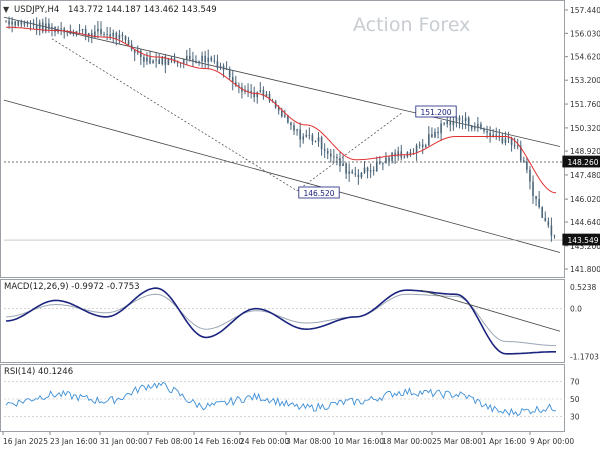  Describe the element at coordinates (575, 399) in the screenshot. I see `rsi-tick-label: 50` at that location.